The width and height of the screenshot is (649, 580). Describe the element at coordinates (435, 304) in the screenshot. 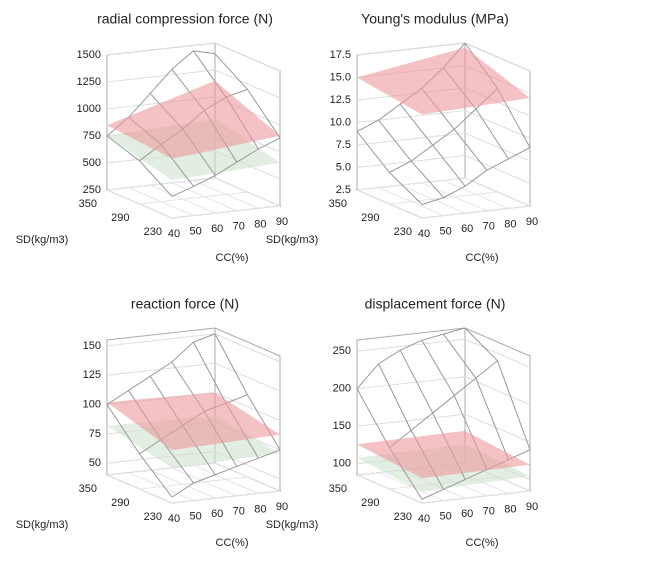

I see `chart-title: displacement force (N)` at that location.